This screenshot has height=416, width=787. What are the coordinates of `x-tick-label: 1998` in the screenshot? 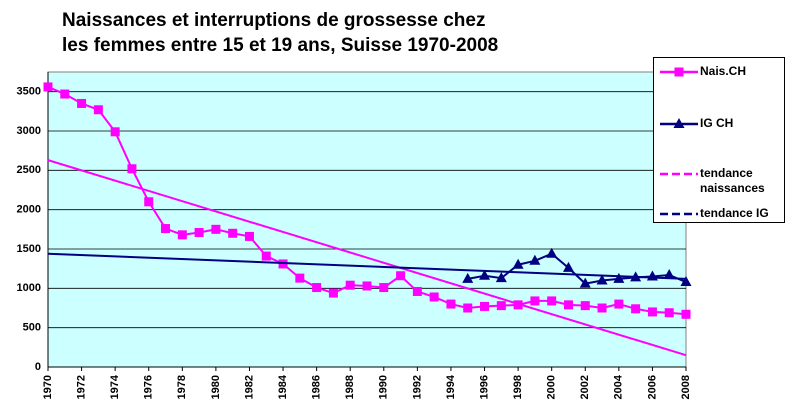 It's located at (518, 387).